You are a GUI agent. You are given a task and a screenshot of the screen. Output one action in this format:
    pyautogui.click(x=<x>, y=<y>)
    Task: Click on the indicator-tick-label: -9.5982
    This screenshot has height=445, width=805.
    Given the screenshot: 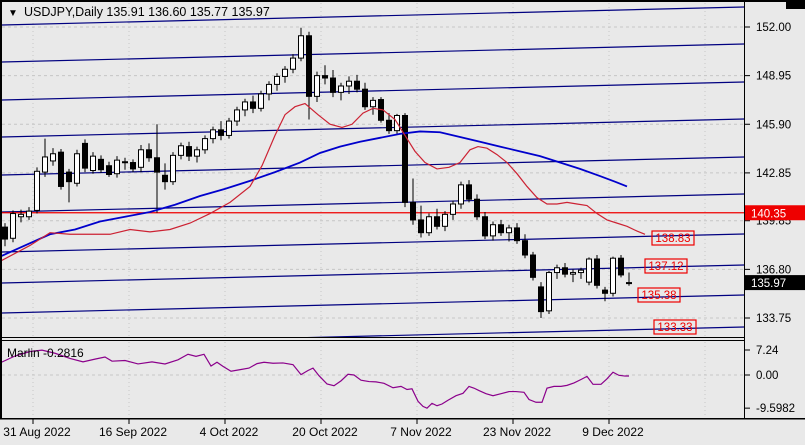 What is the action you would take?
    pyautogui.click(x=775, y=409)
    